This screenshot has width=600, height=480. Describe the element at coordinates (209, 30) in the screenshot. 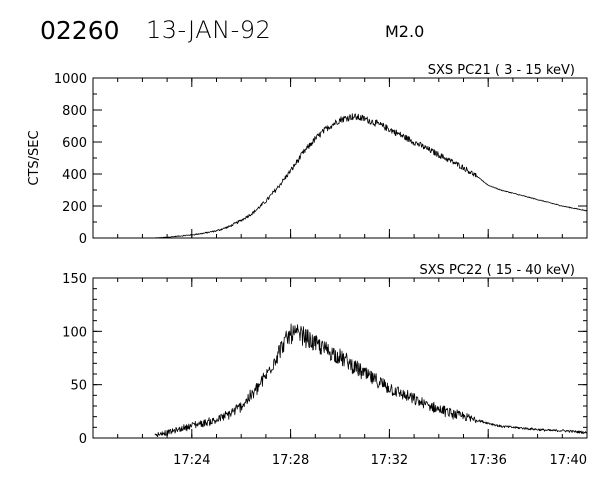

I see `event-date: 13-JAN-92` at that location.